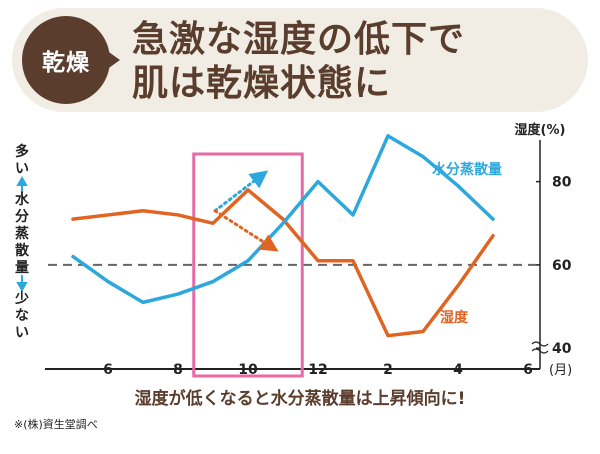  I want to click on svg-text: な, so click(22, 316).